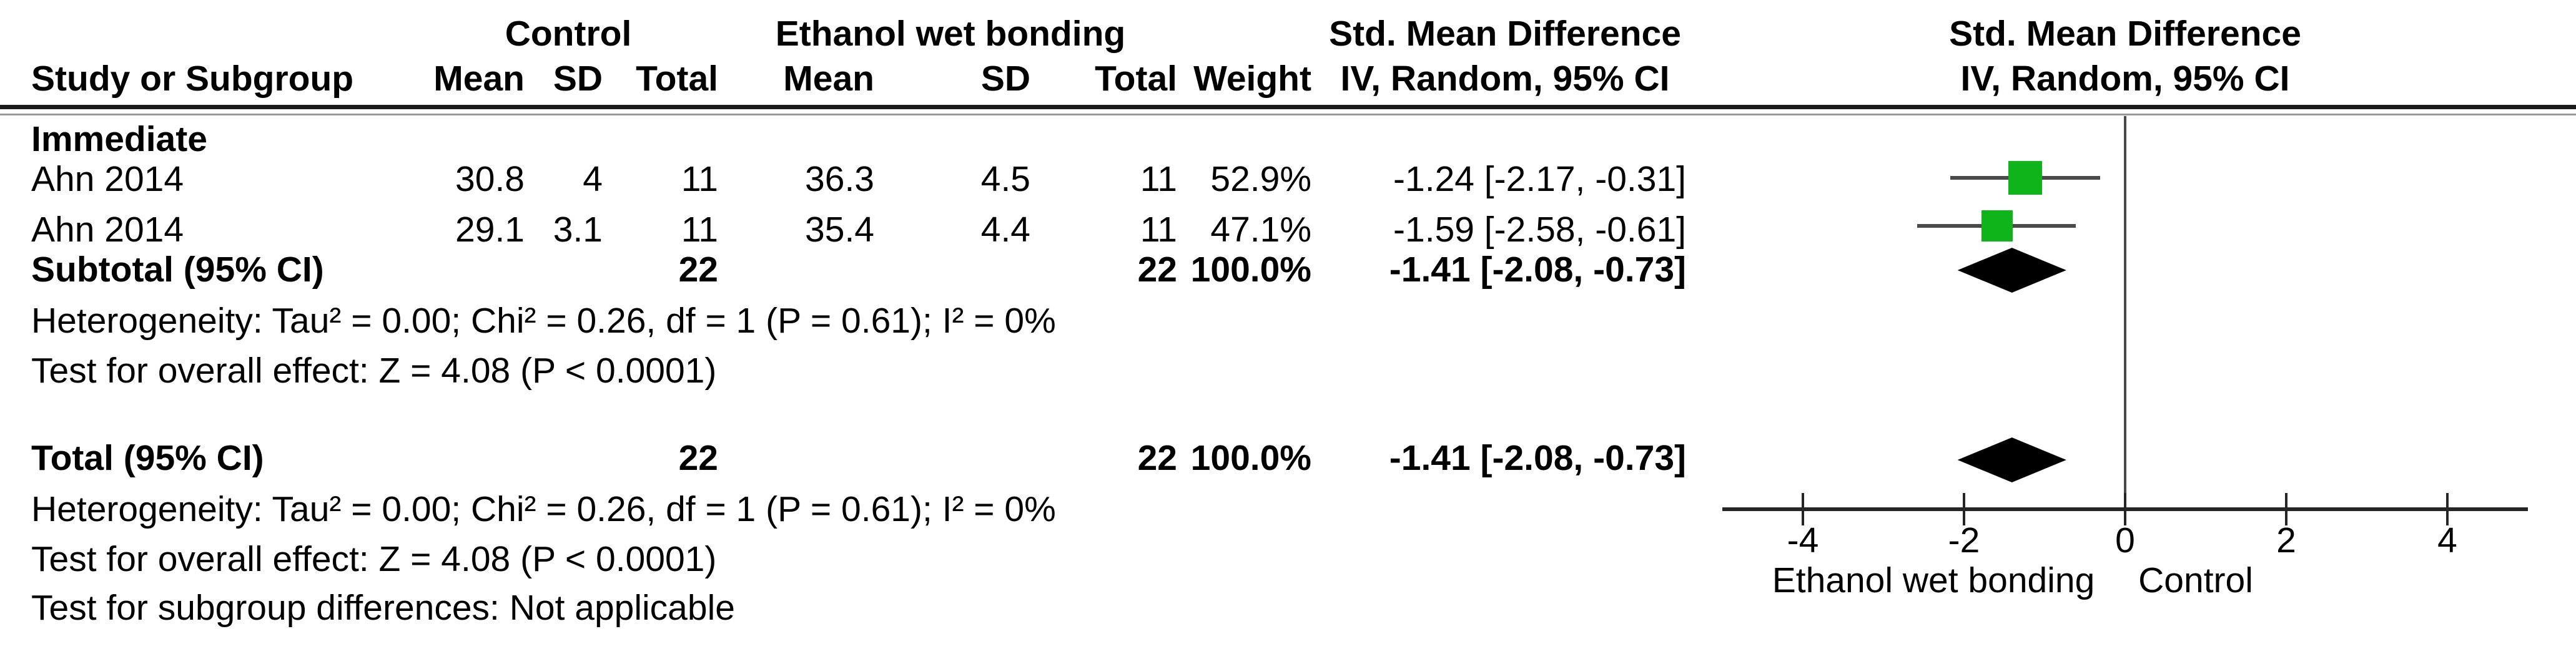 Image resolution: width=2576 pixels, height=649 pixels. I want to click on weight-value: 47.1%, so click(1261, 230).